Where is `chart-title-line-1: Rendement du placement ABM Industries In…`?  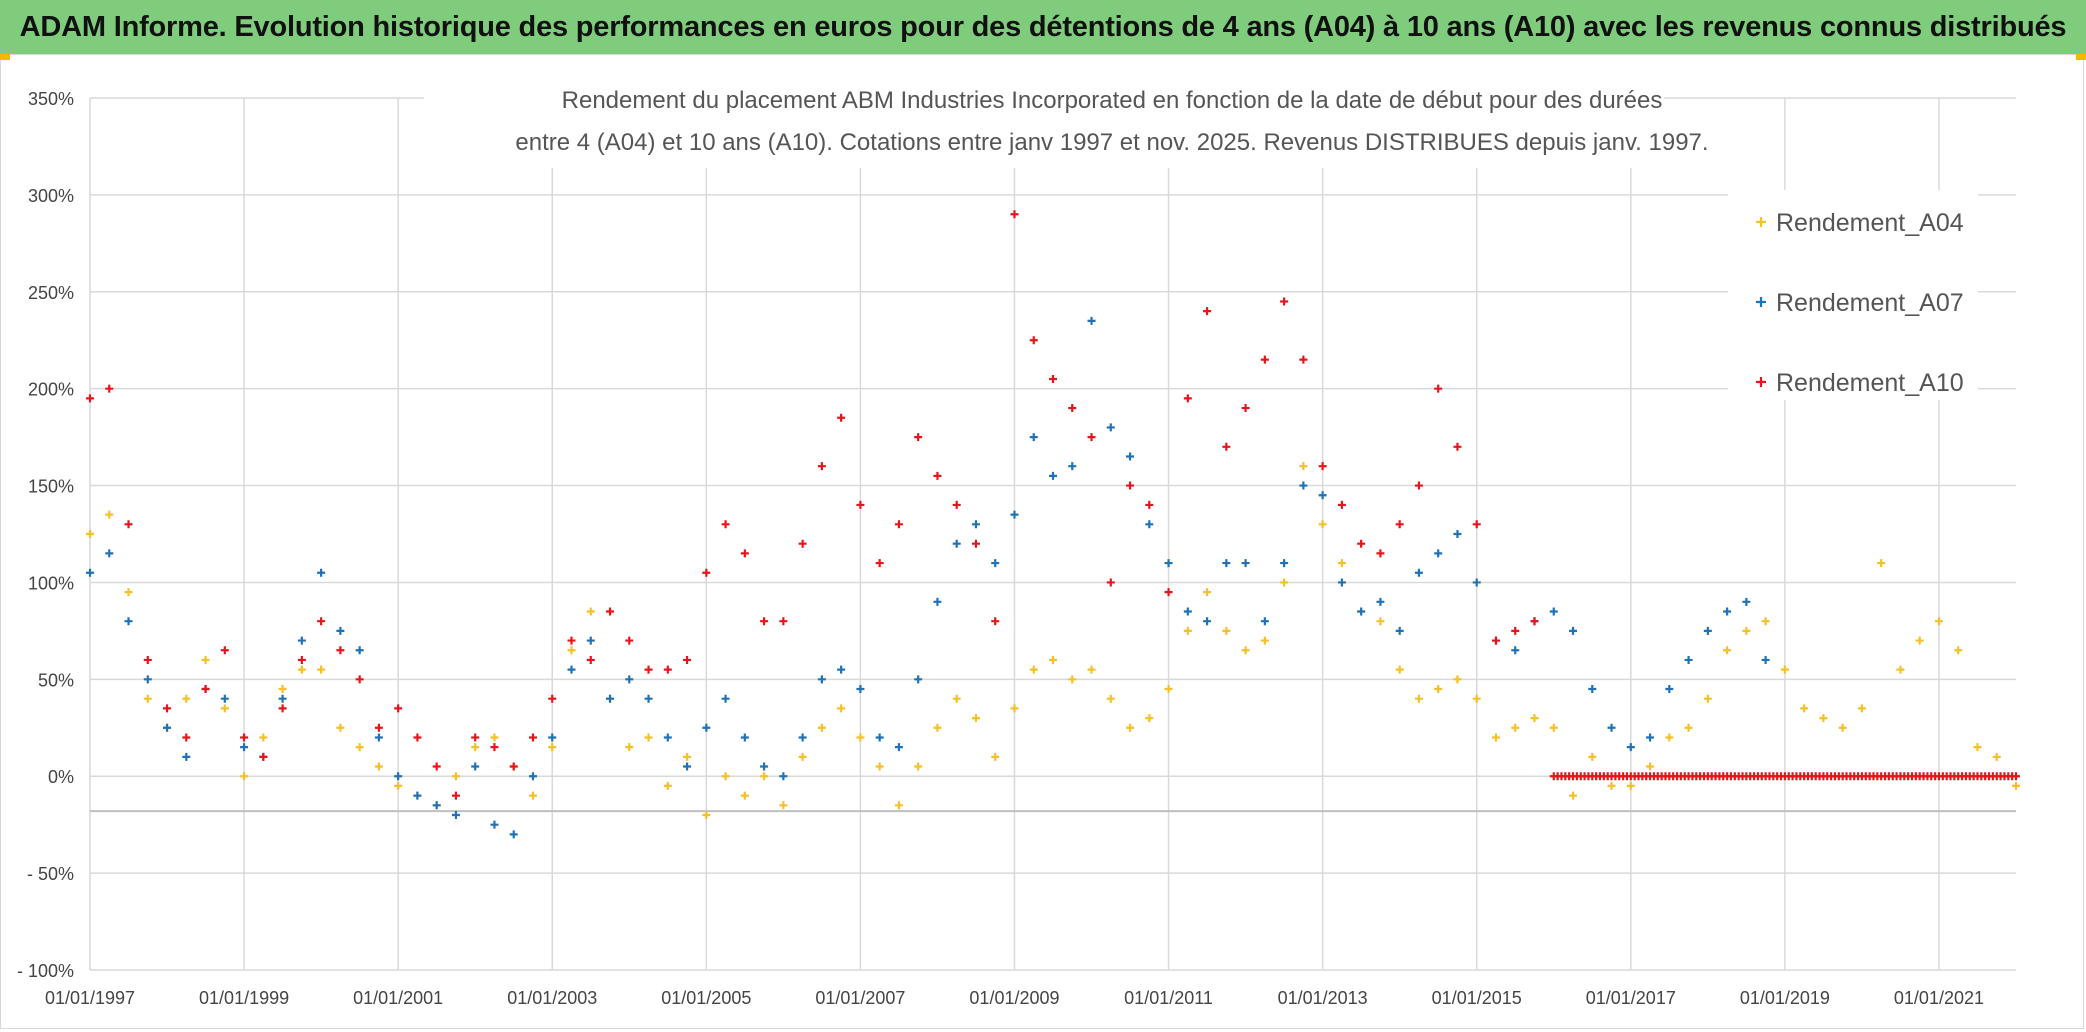
chart-title-line-1: Rendement du placement ABM Industries In… is located at coordinates (1112, 100).